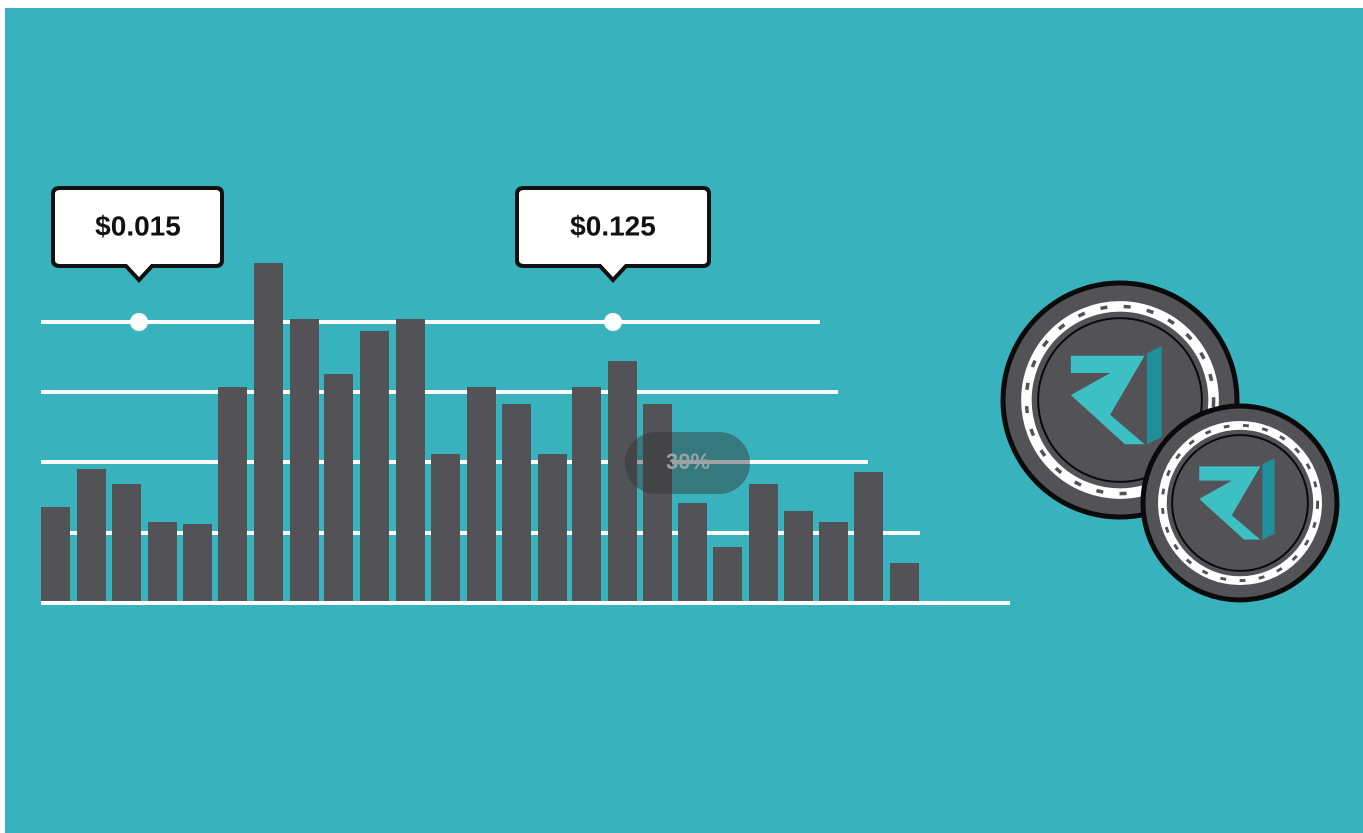 This screenshot has height=833, width=1363. I want to click on callout-label: $0.125, so click(613, 225).